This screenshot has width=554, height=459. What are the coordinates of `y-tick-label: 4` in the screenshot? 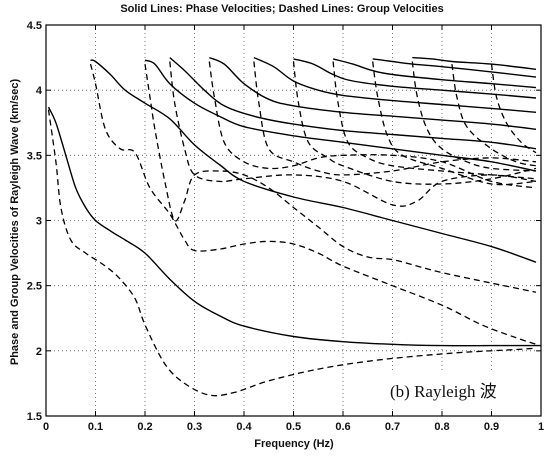 It's located at (39, 91).